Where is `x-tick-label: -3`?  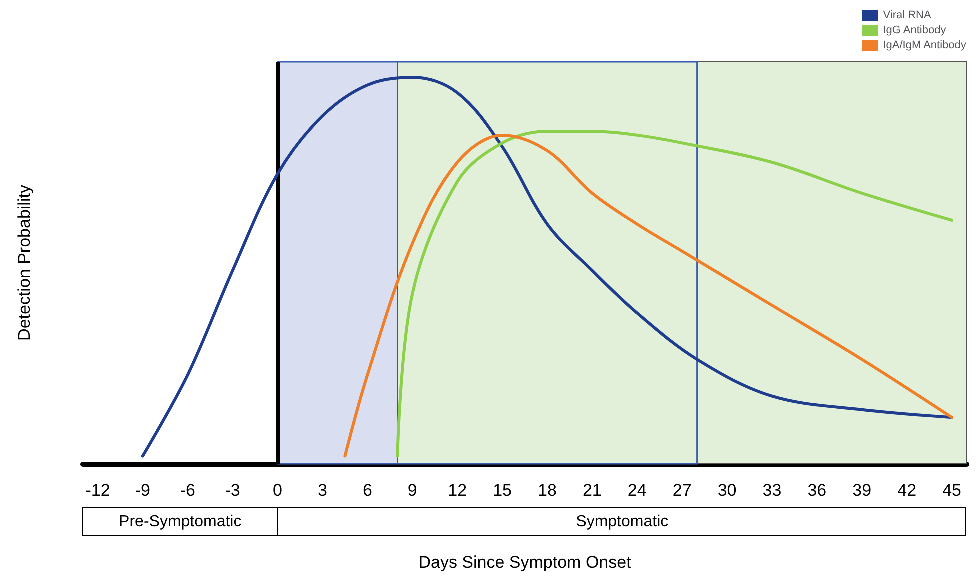 x-tick-label: -3 is located at coordinates (232, 490).